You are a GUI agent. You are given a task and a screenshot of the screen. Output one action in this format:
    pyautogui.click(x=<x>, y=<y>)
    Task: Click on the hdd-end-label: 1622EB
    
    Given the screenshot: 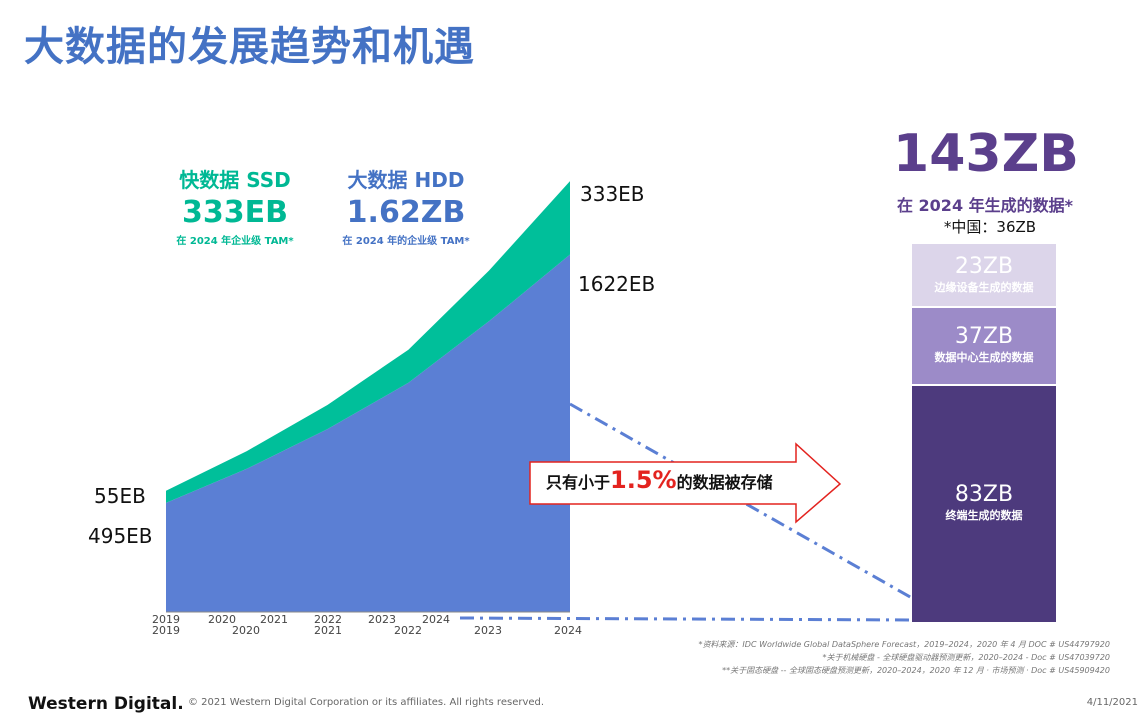 What is the action you would take?
    pyautogui.click(x=617, y=284)
    